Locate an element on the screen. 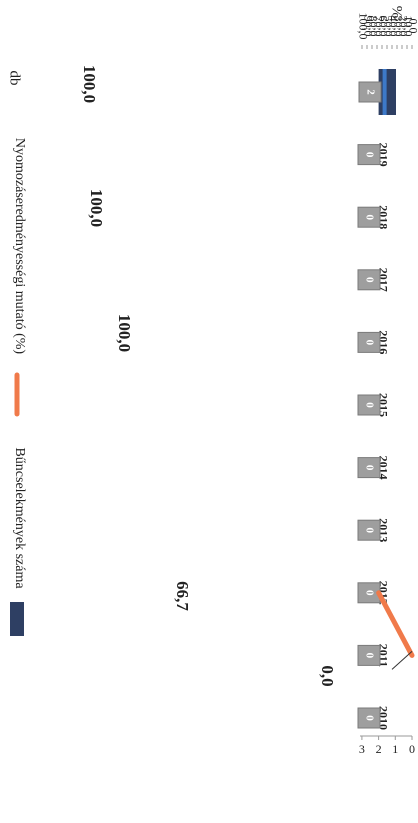 The height and width of the screenshot is (823, 418). db-tick-label: 0 is located at coordinates (412, 749).